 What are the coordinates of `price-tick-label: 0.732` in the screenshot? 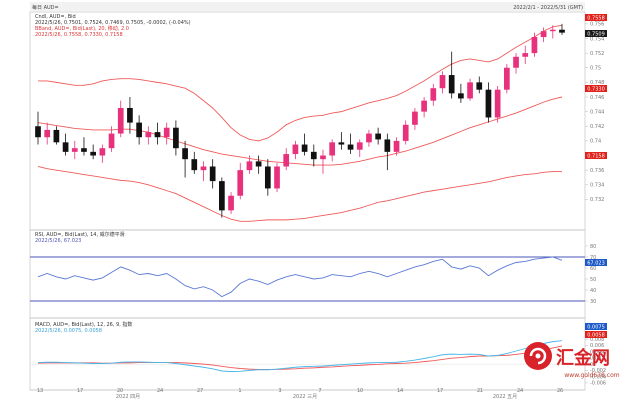 It's located at (597, 200).